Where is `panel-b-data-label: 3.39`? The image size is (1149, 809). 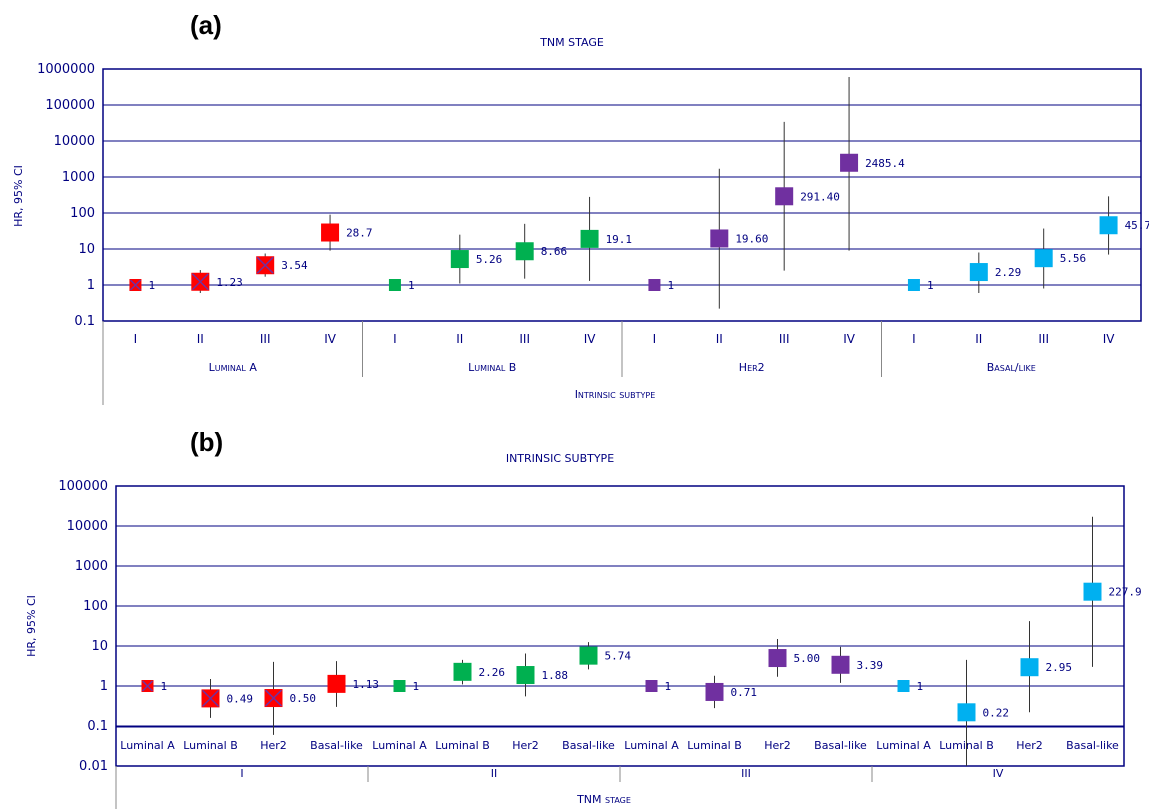 panel-b-data-label: 3.39 is located at coordinates (870, 665).